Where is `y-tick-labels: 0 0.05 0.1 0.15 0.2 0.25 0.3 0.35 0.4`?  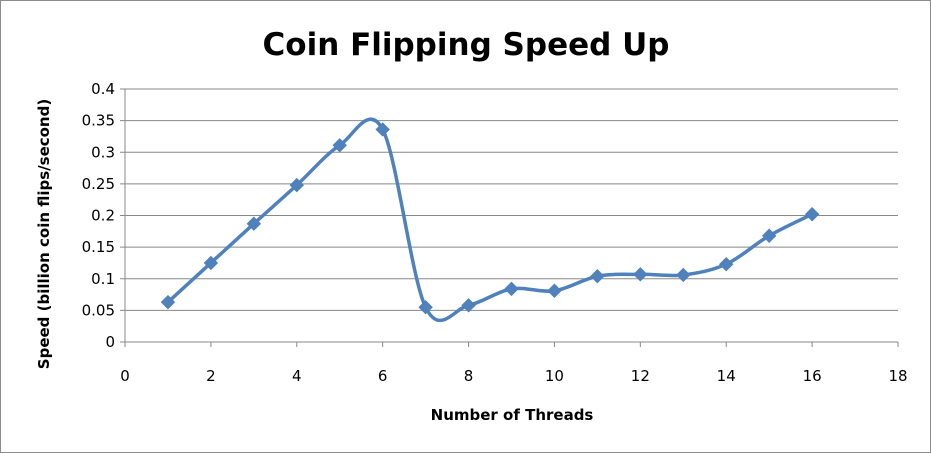 y-tick-labels: 0 0.05 0.1 0.15 0.2 0.25 0.3 0.35 0.4 is located at coordinates (98, 215).